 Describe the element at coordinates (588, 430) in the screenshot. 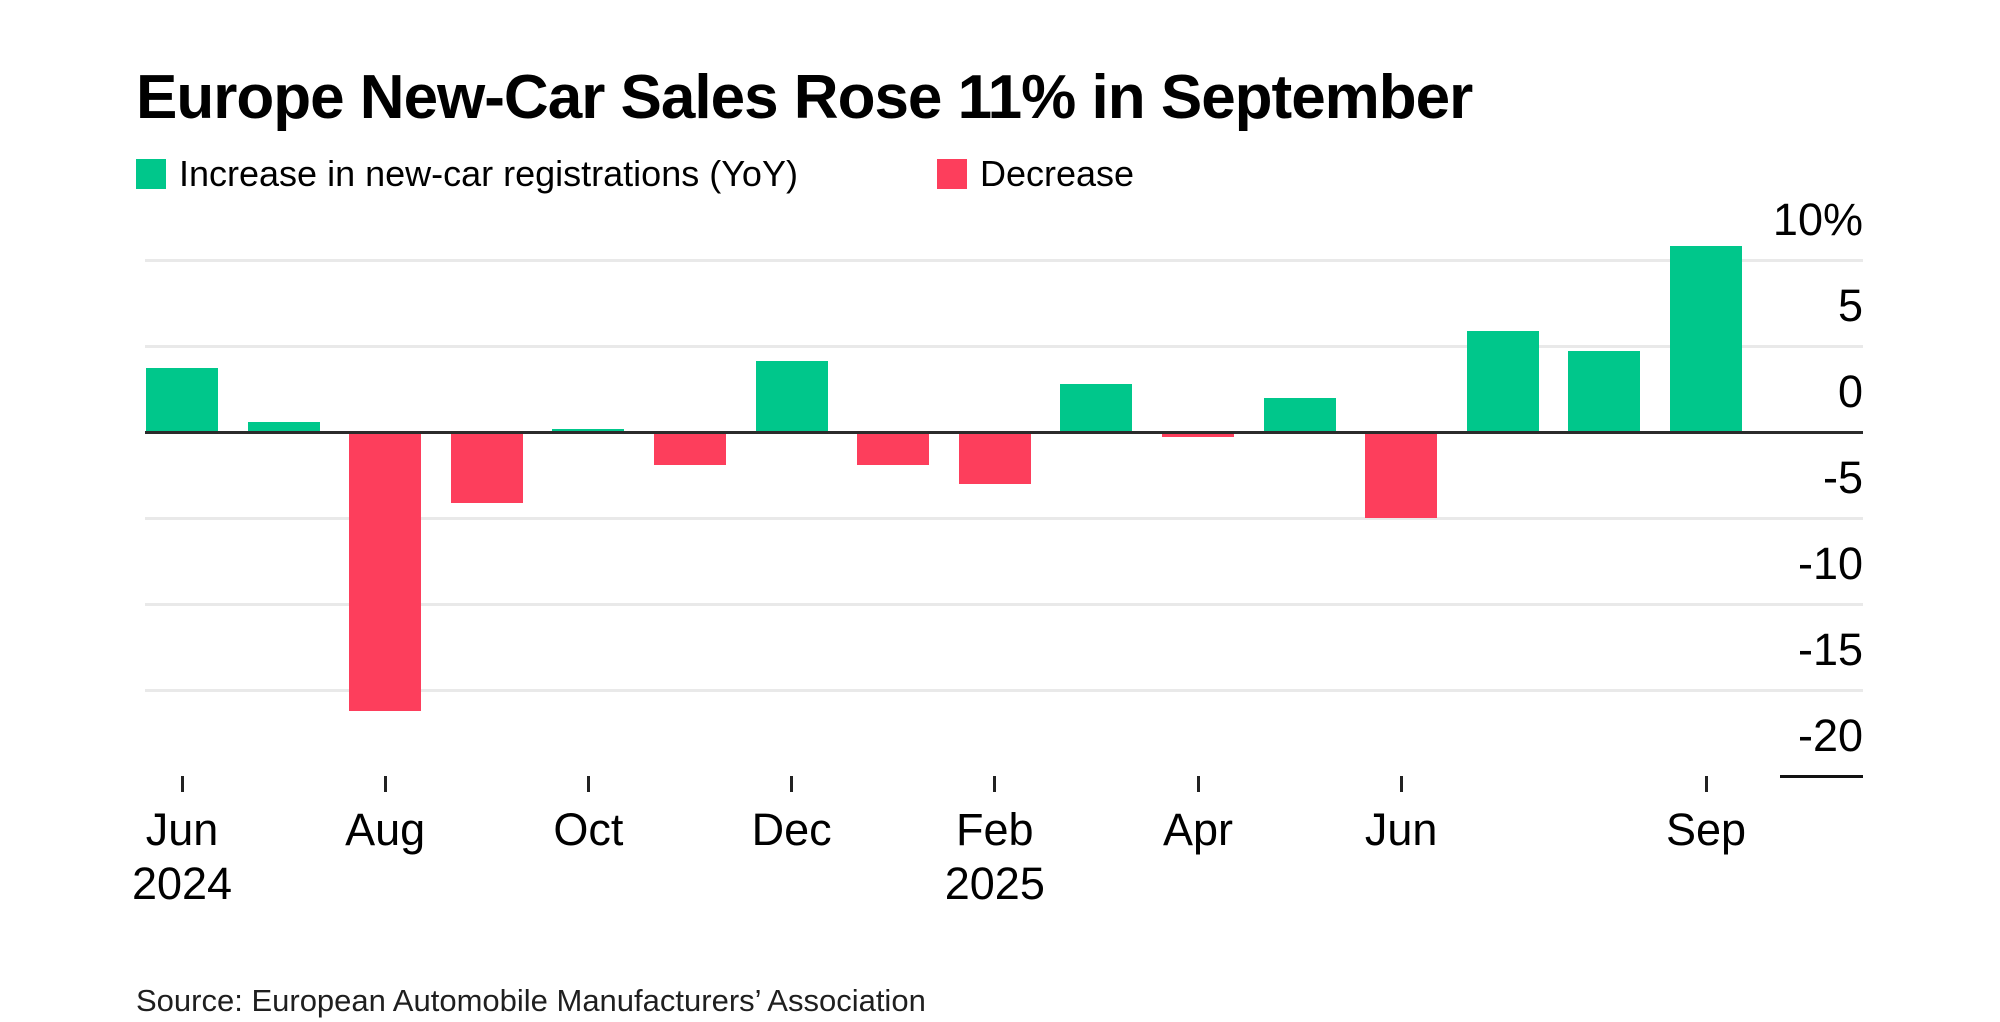

I see `bar-oct-2024` at that location.